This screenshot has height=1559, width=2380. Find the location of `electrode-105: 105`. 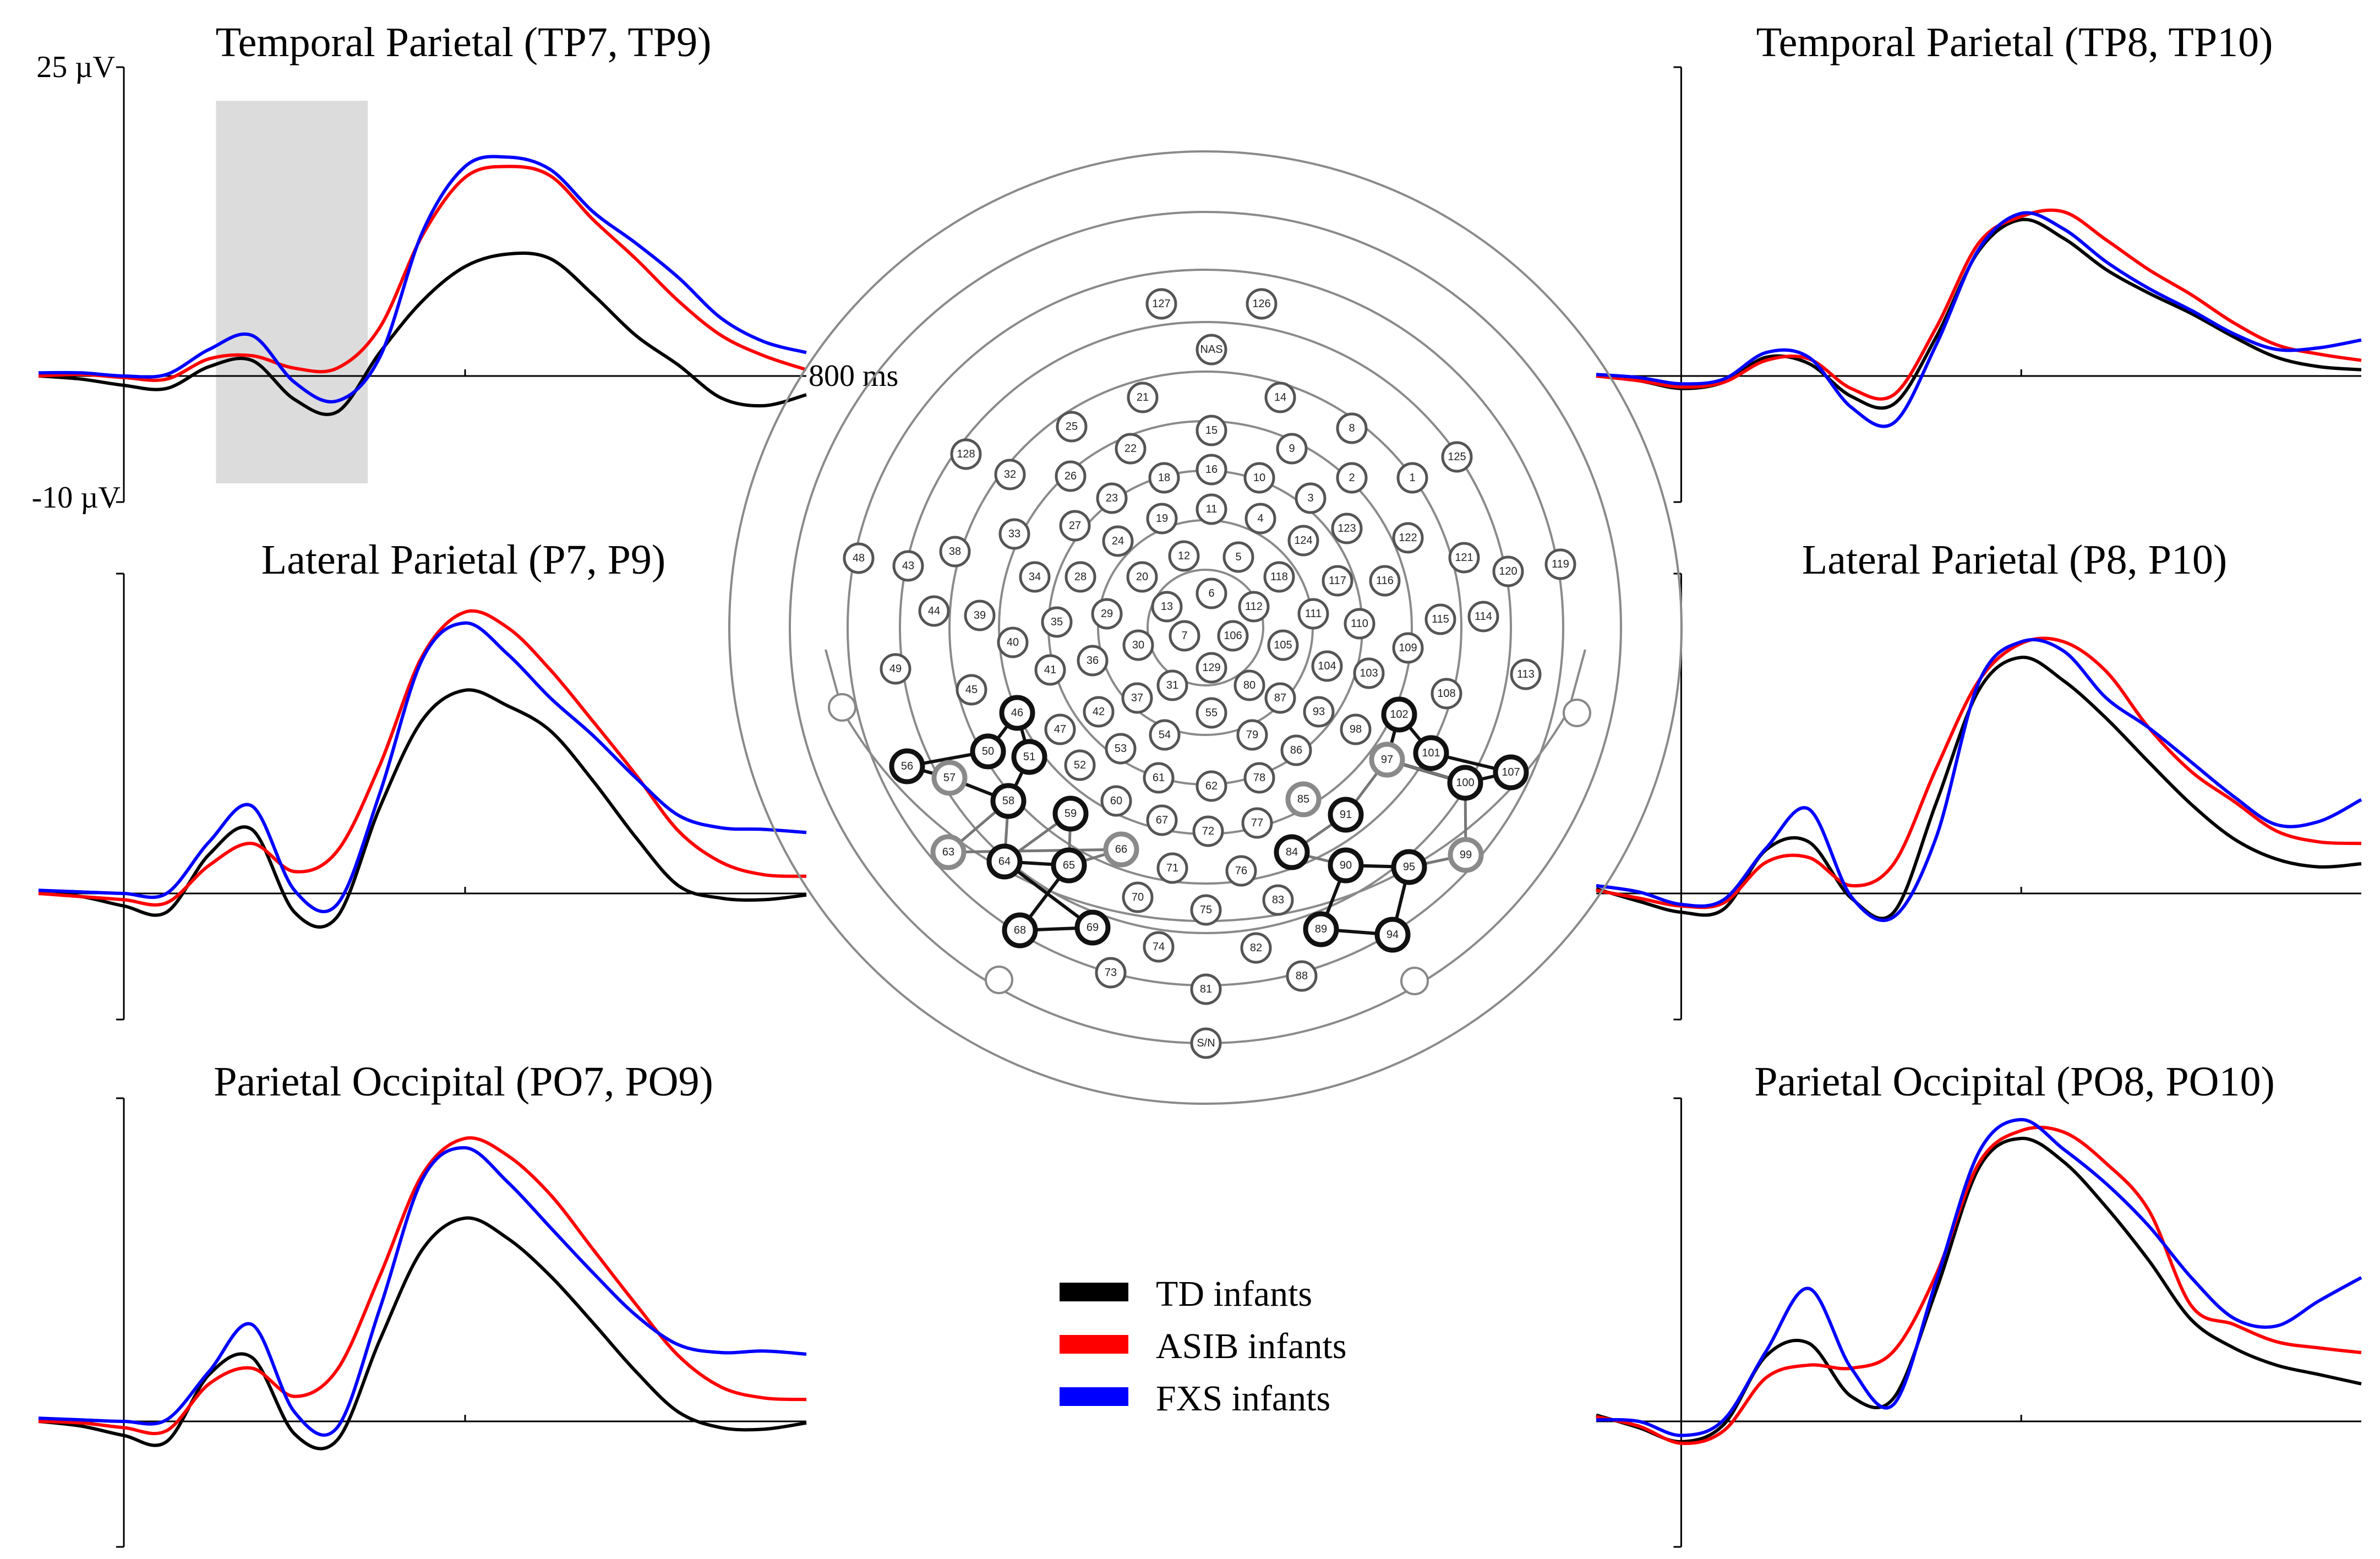

electrode-105: 105 is located at coordinates (1283, 645).